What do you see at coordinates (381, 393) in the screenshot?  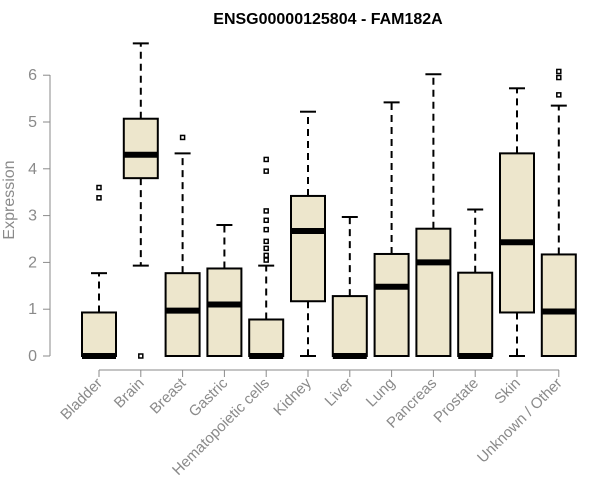 I see `x-tick-label: Lung` at bounding box center [381, 393].